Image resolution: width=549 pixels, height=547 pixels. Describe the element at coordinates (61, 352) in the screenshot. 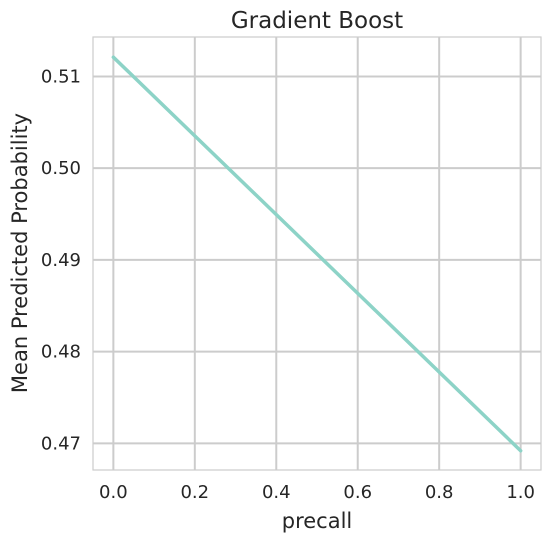

I see `y-tick-label: 0.48` at that location.